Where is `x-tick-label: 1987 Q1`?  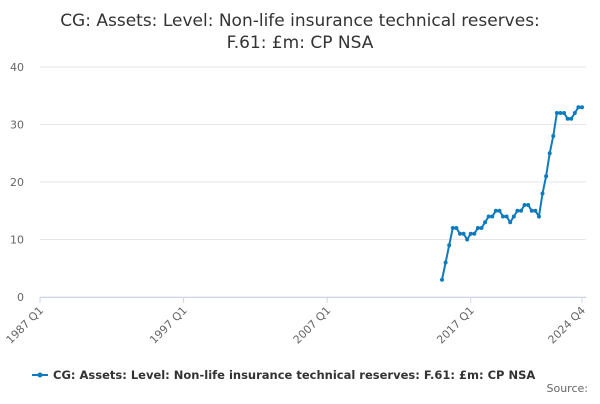 x-tick-label: 1987 Q1 is located at coordinates (25, 325).